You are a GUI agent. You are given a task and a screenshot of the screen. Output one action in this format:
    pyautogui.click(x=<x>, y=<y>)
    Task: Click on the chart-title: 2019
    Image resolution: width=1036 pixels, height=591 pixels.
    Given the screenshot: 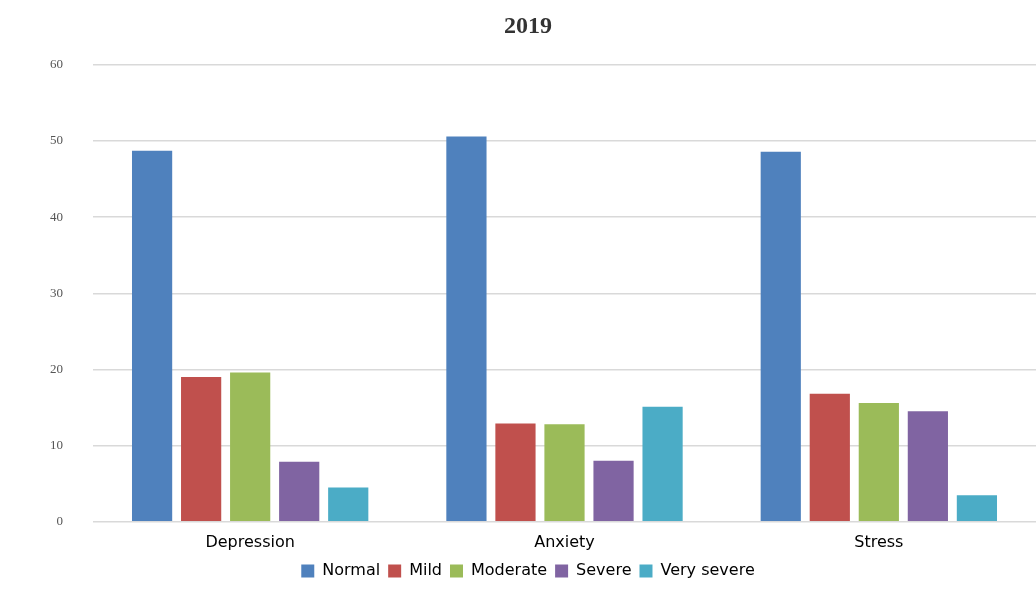 What is the action you would take?
    pyautogui.click(x=528, y=24)
    